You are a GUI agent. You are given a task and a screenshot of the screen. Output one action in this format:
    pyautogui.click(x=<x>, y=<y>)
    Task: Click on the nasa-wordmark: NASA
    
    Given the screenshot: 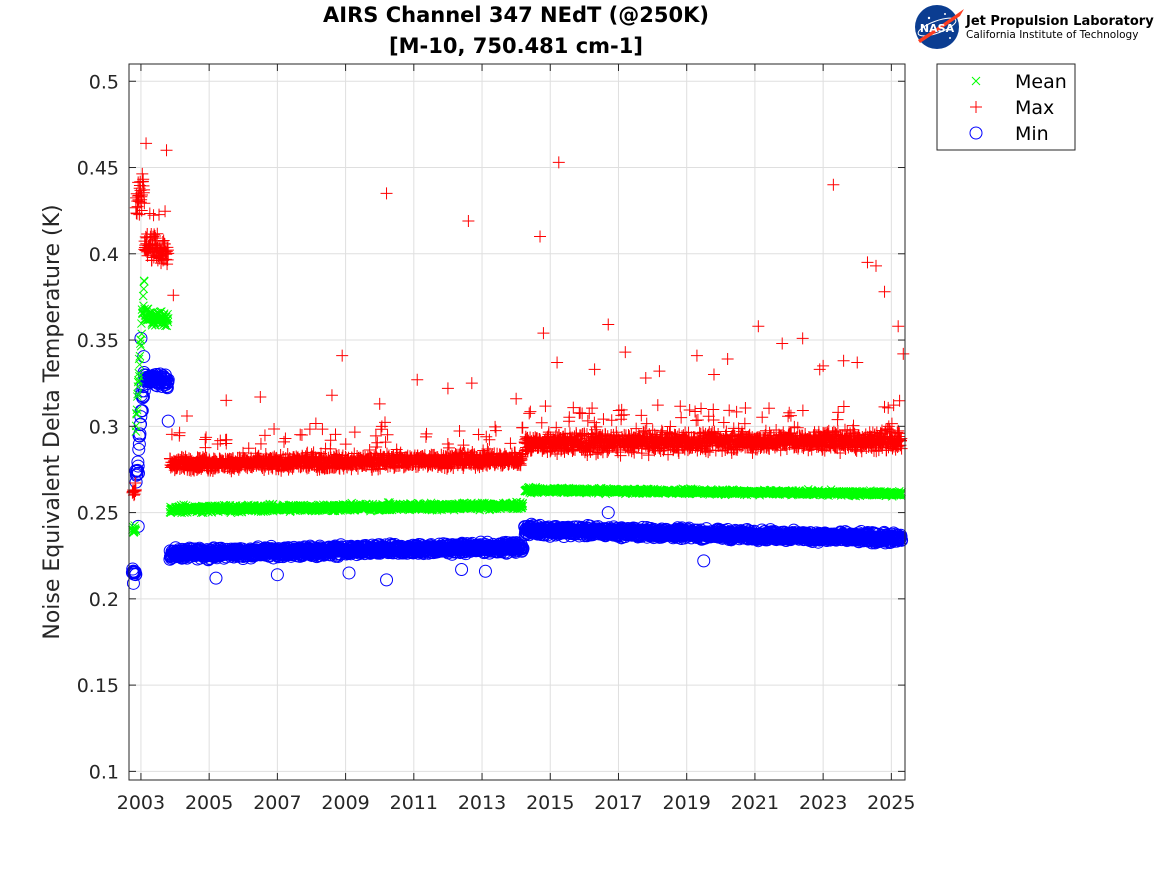 What is the action you would take?
    pyautogui.click(x=937, y=28)
    